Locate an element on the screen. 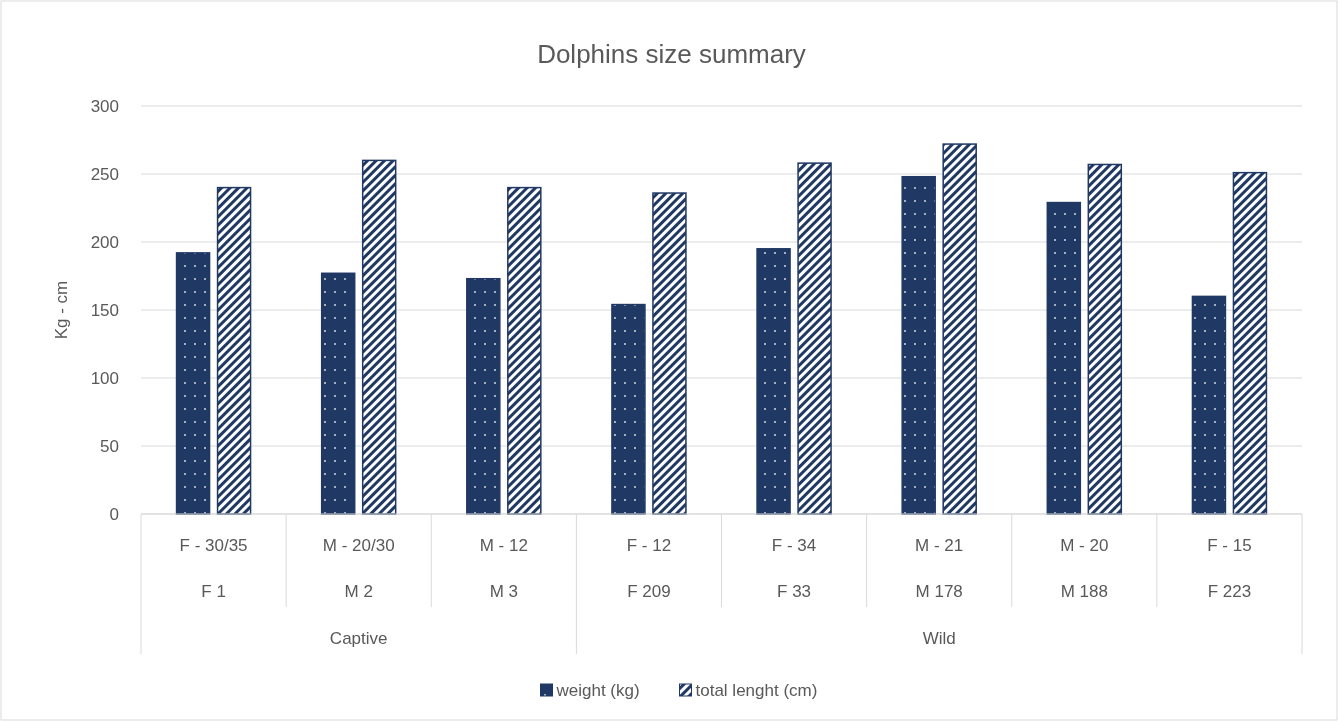 The height and width of the screenshot is (721, 1338). y-tick-label: 0 is located at coordinates (114, 514).